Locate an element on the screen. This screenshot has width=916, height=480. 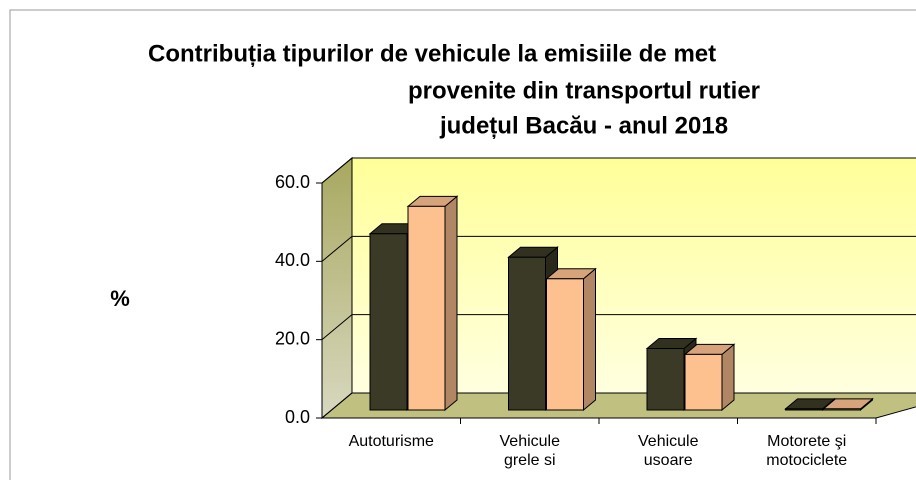
x-tick-label: grele si is located at coordinates (530, 460).